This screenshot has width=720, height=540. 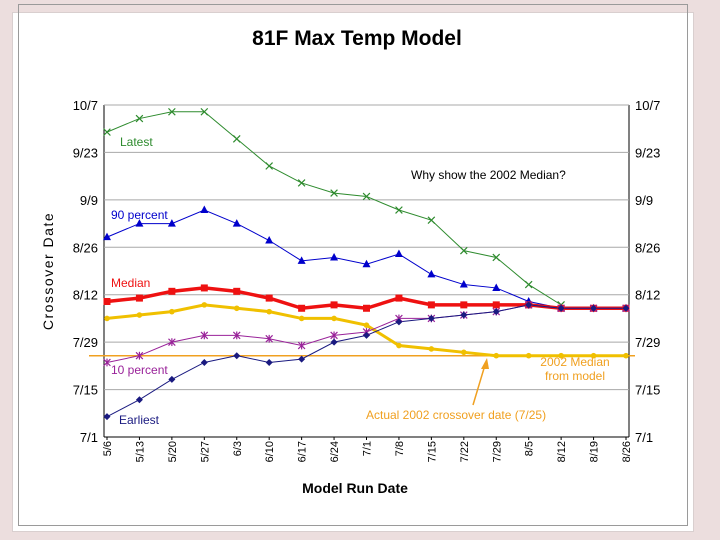 What do you see at coordinates (647, 295) in the screenshot?
I see `y-tick-label-right: 8/12` at bounding box center [647, 295].